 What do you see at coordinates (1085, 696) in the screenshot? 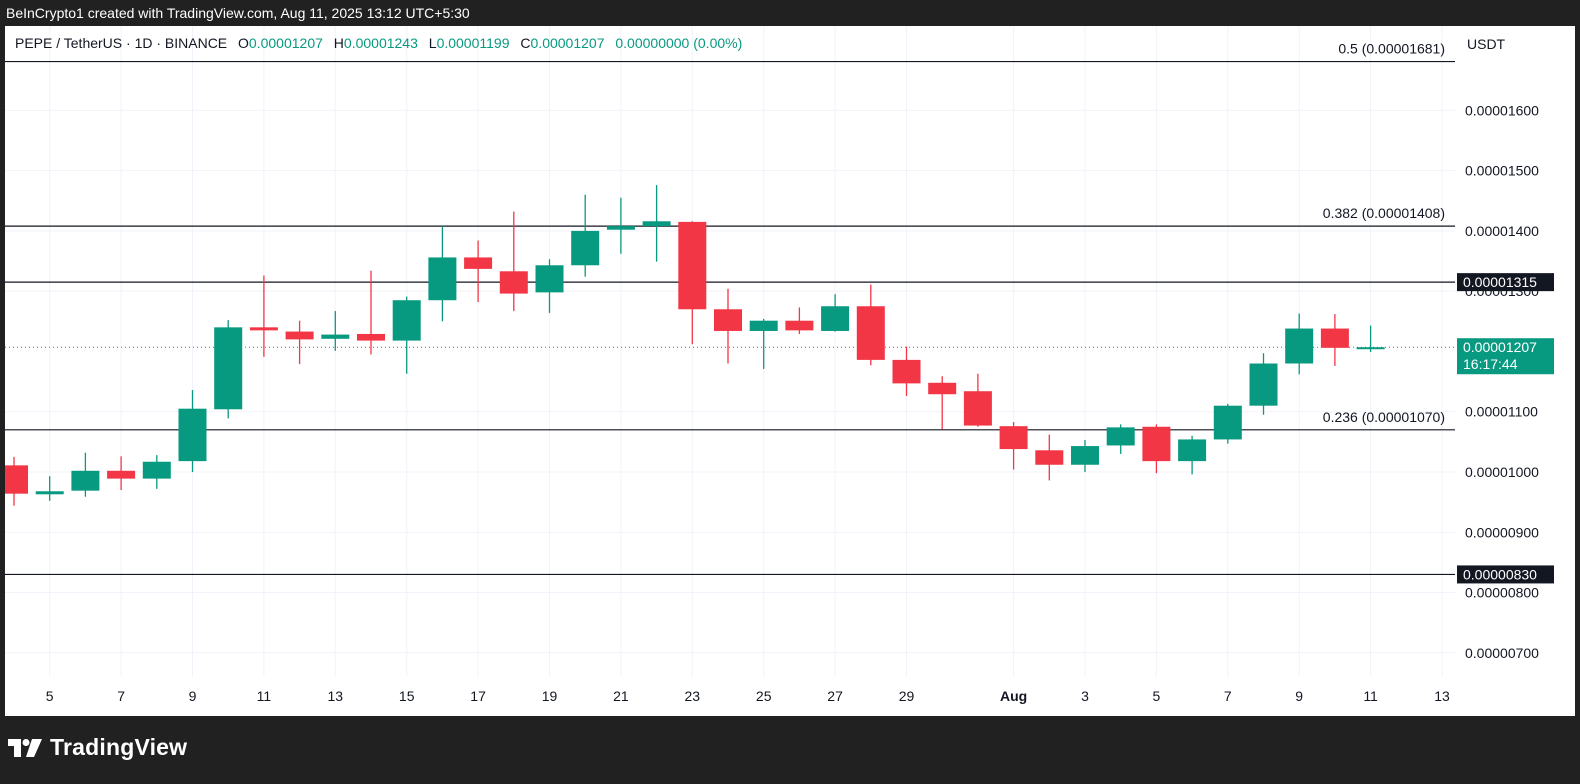
I see `x-tick-label: 3` at bounding box center [1085, 696].